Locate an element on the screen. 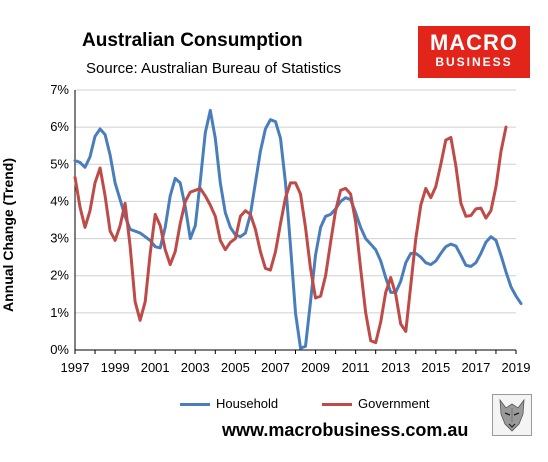 The width and height of the screenshot is (548, 462). legend-household-swatch is located at coordinates (195, 405).